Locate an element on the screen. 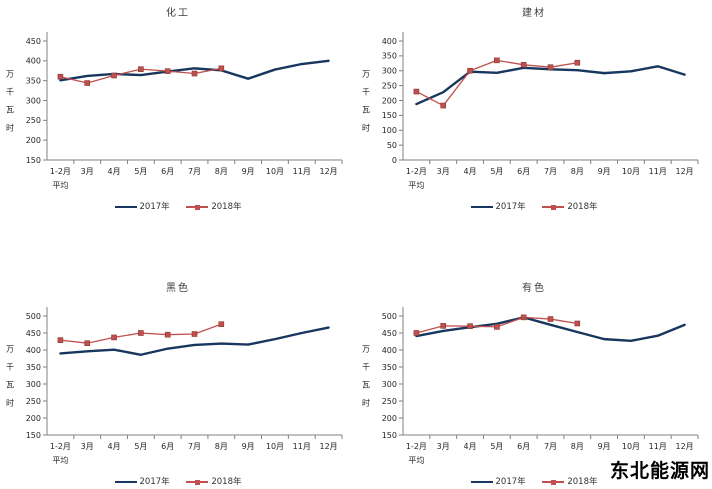 The image size is (712, 489). y-tick-label: 150 is located at coordinates (33, 160).